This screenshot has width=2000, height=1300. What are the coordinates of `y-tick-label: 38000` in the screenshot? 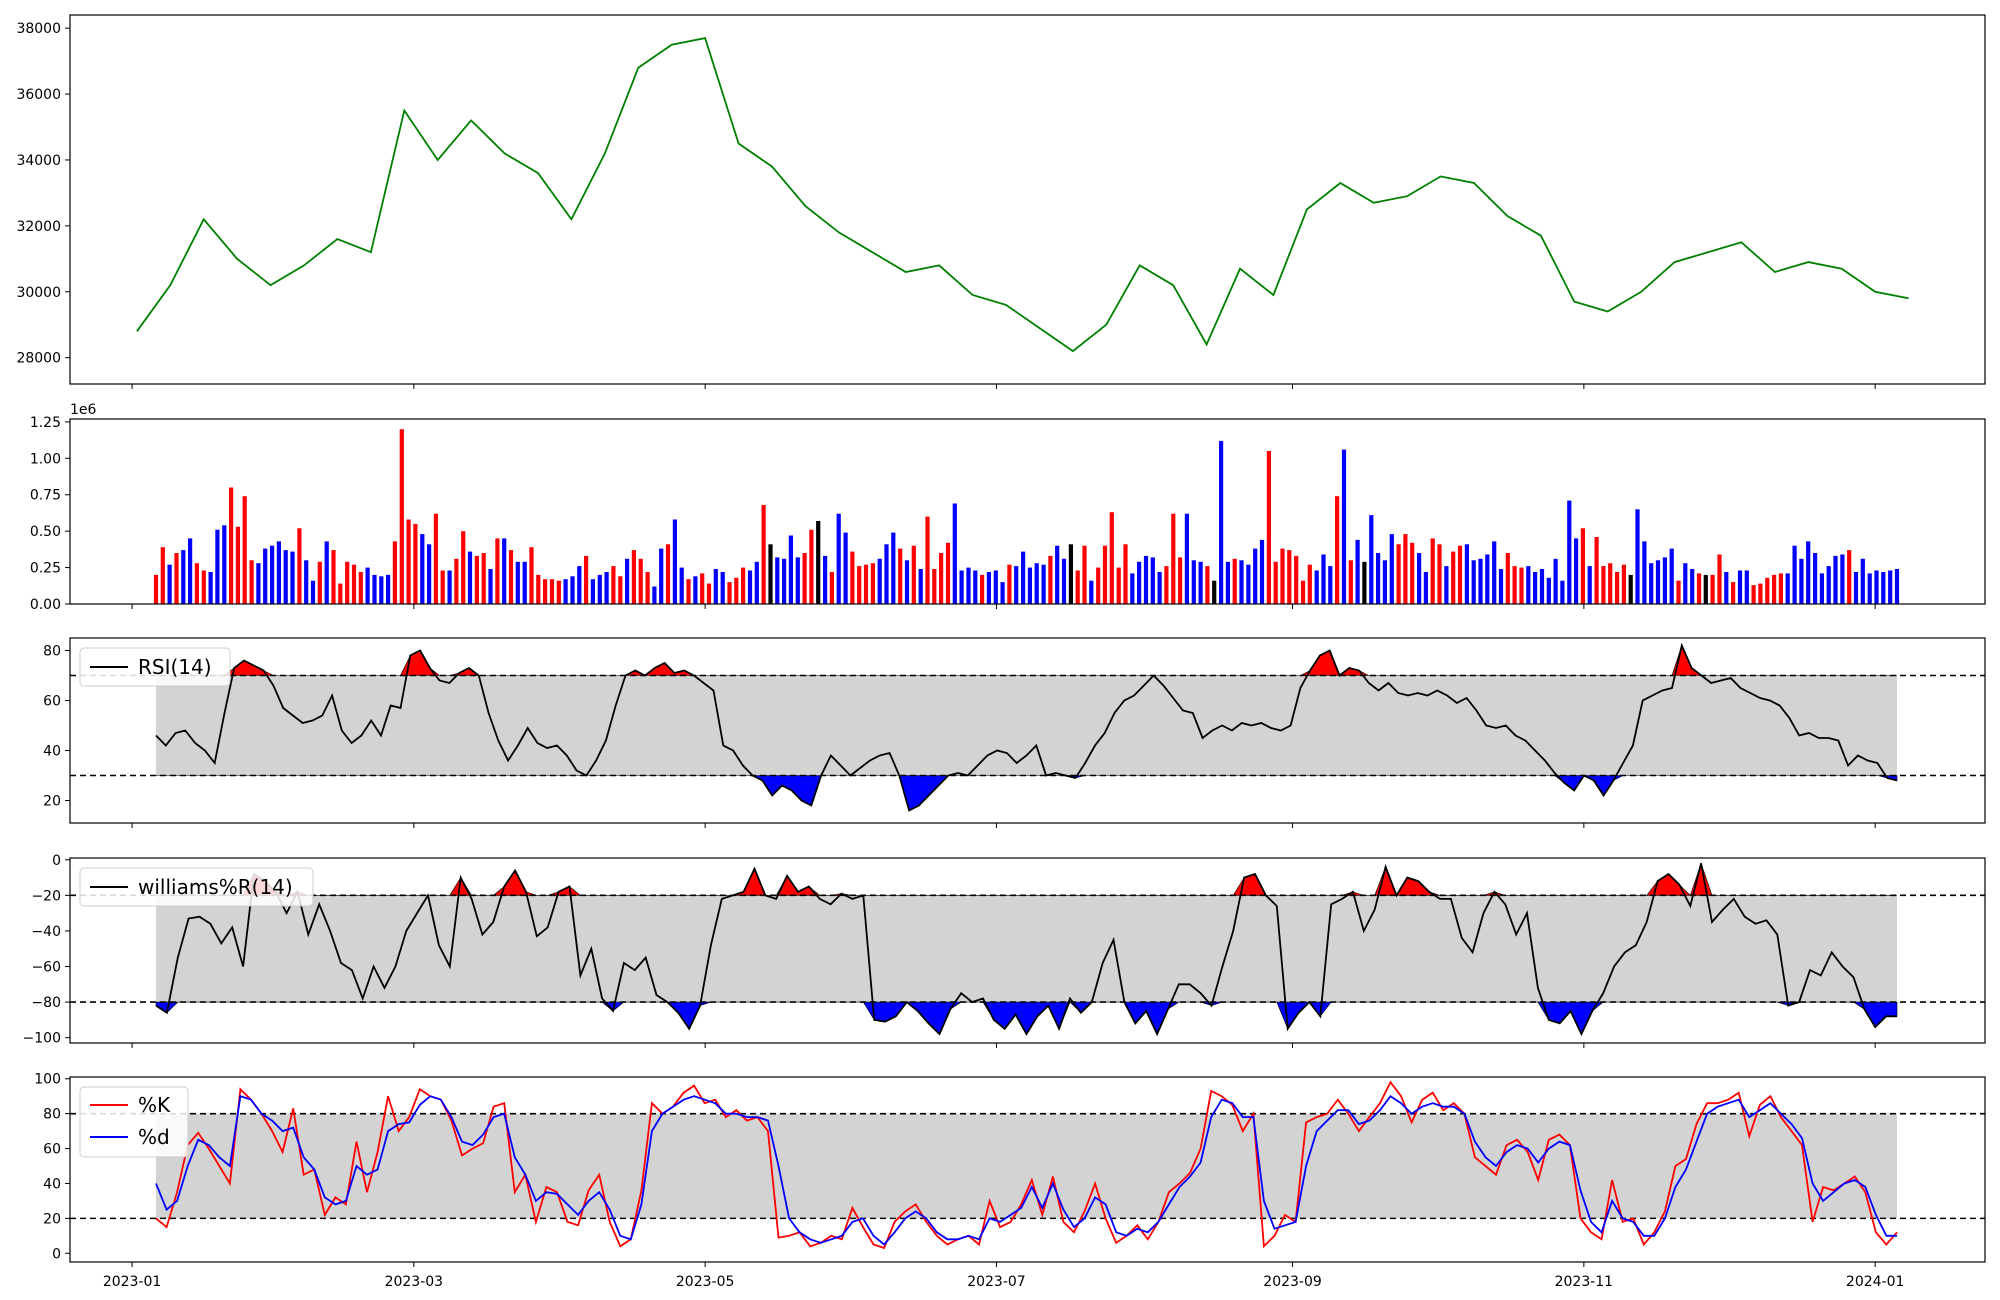 It's located at (38, 29).